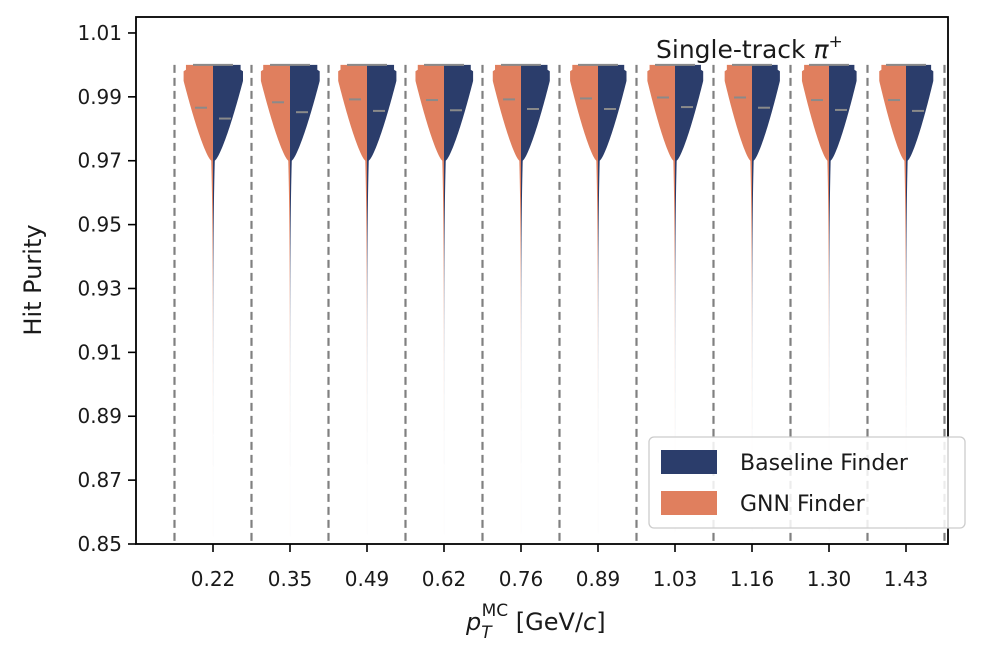 This screenshot has height=655, width=997. What do you see at coordinates (829, 579) in the screenshot?
I see `x-tick-label-1.30: 1.30` at bounding box center [829, 579].